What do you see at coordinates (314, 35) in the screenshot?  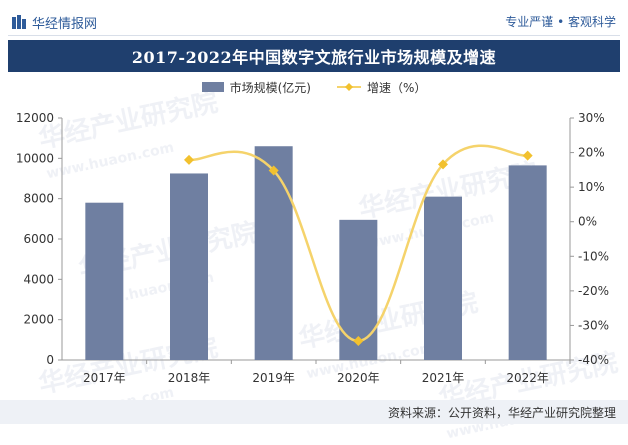 I see `header-divider` at bounding box center [314, 35].